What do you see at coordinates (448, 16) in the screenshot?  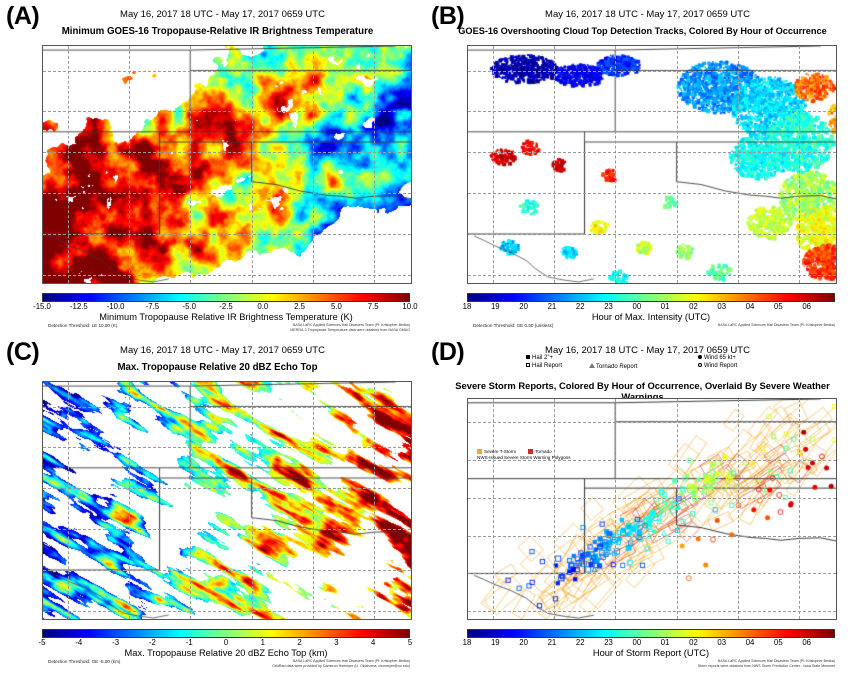 I see `panel-b-letter: (B)` at bounding box center [448, 16].